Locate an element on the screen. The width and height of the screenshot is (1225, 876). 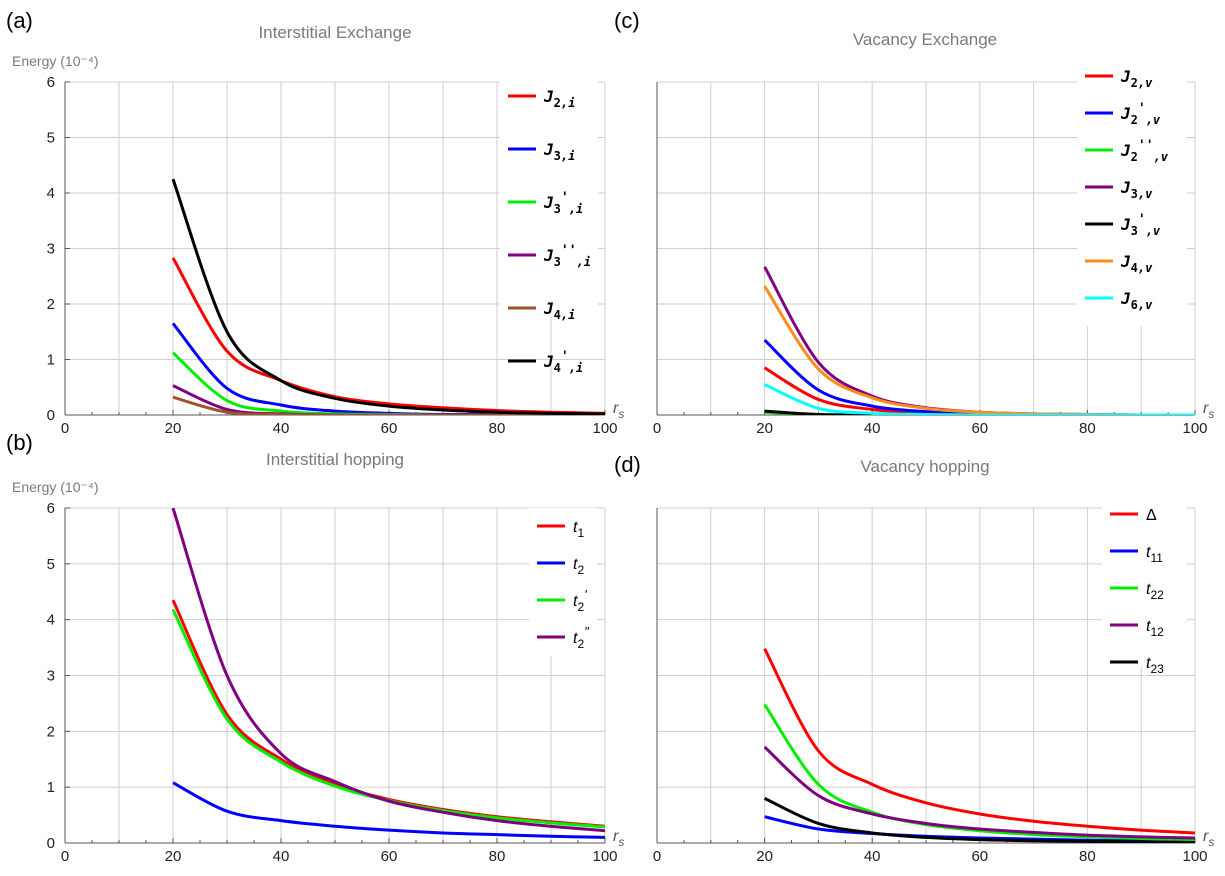
legend-label-sub: 22 is located at coordinates (1157, 595).